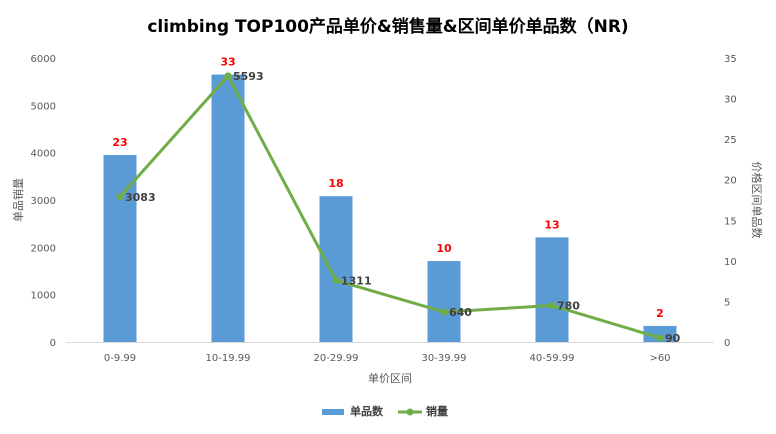 The height and width of the screenshot is (434, 776). What do you see at coordinates (43, 248) in the screenshot?
I see `y-left-tick-label: 2000` at bounding box center [43, 248].